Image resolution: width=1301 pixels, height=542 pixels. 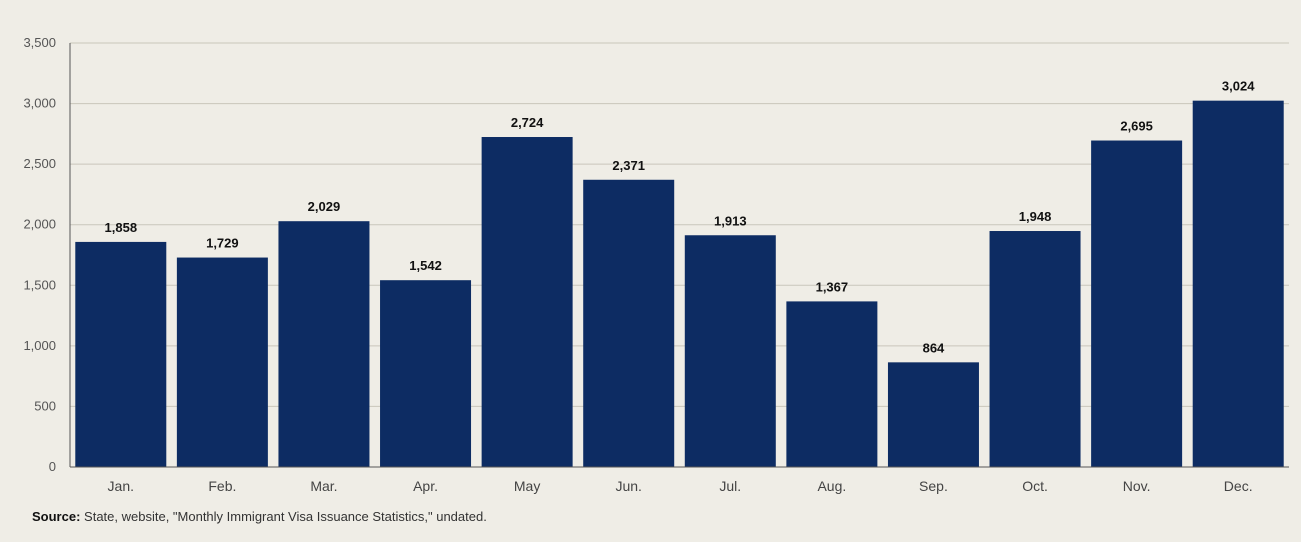 I want to click on x-tick-label: Feb., so click(x=222, y=486).